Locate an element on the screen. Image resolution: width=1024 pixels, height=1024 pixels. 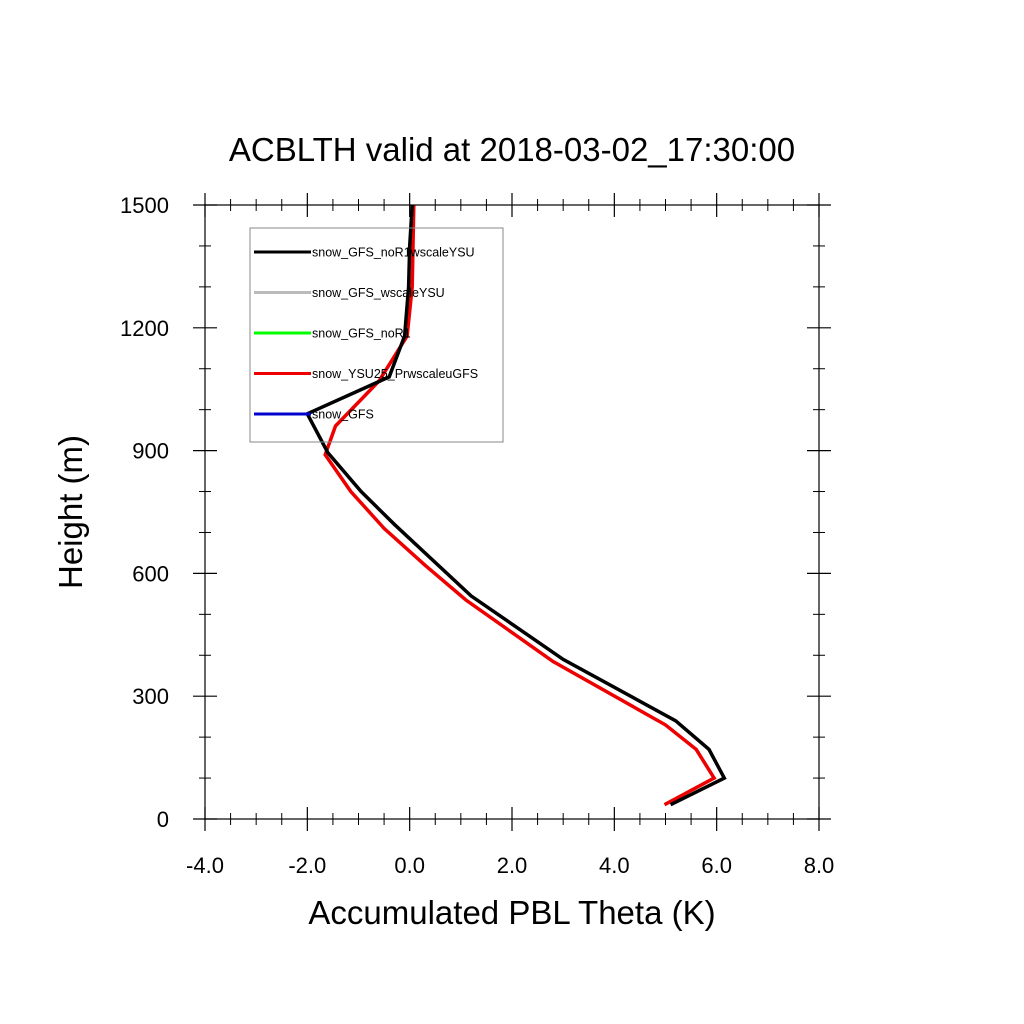
y-tick-label: 600 is located at coordinates (150, 573).